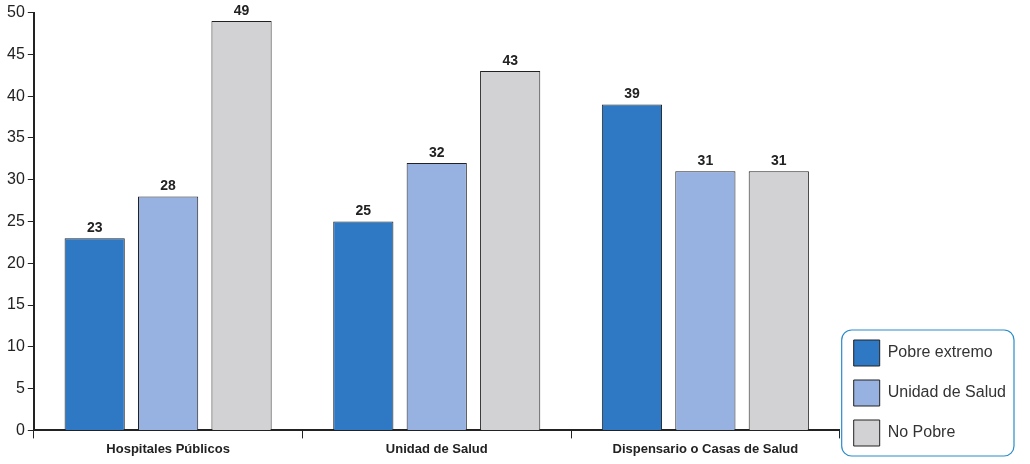 The height and width of the screenshot is (464, 1030). Describe the element at coordinates (16, 12) in the screenshot. I see `y-tick-label: 50` at that location.